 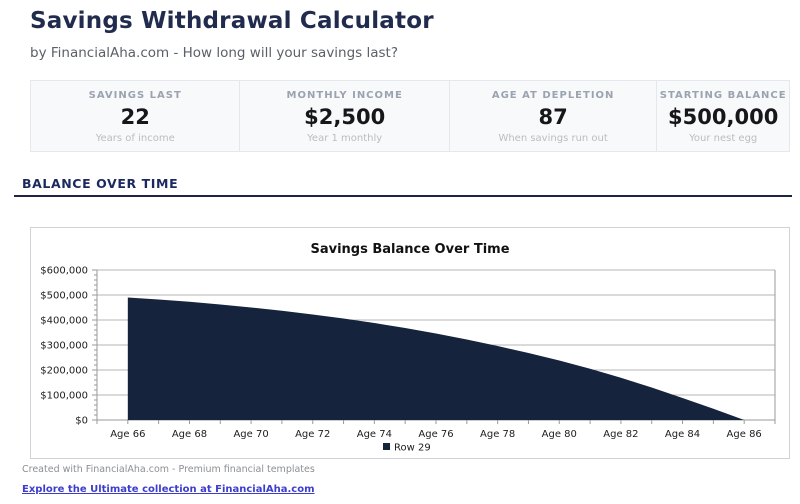 What do you see at coordinates (553, 138) in the screenshot?
I see `stat-sub: When savings run out` at bounding box center [553, 138].